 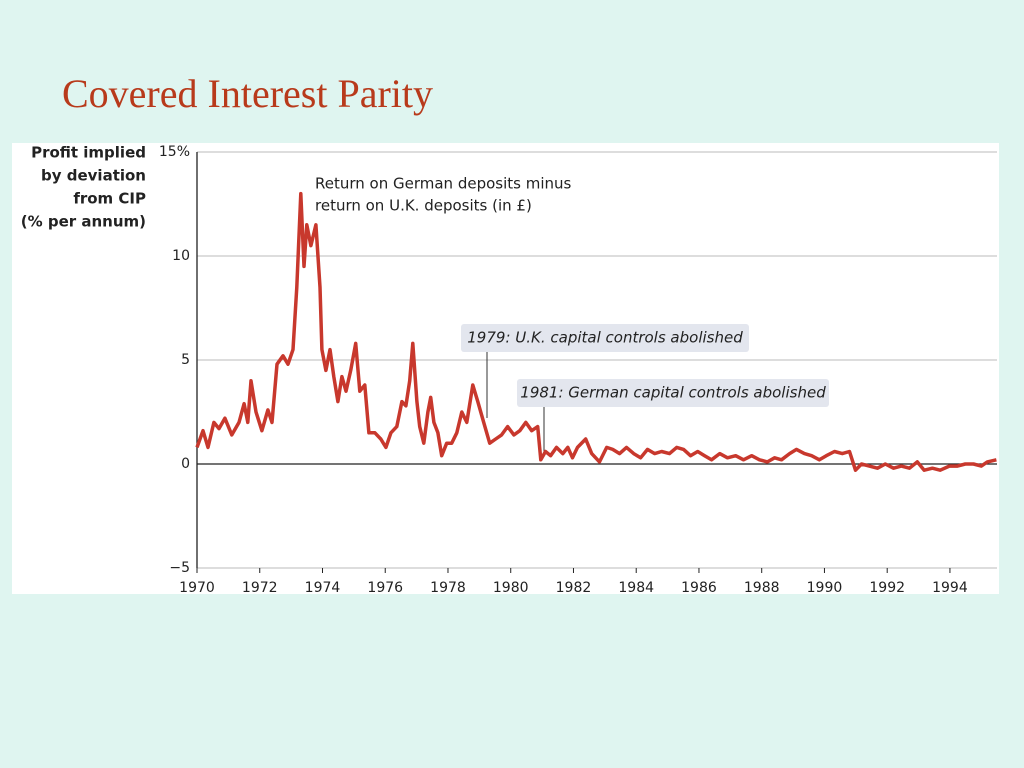 I want to click on x-tick-label: 1970, so click(x=197, y=588).